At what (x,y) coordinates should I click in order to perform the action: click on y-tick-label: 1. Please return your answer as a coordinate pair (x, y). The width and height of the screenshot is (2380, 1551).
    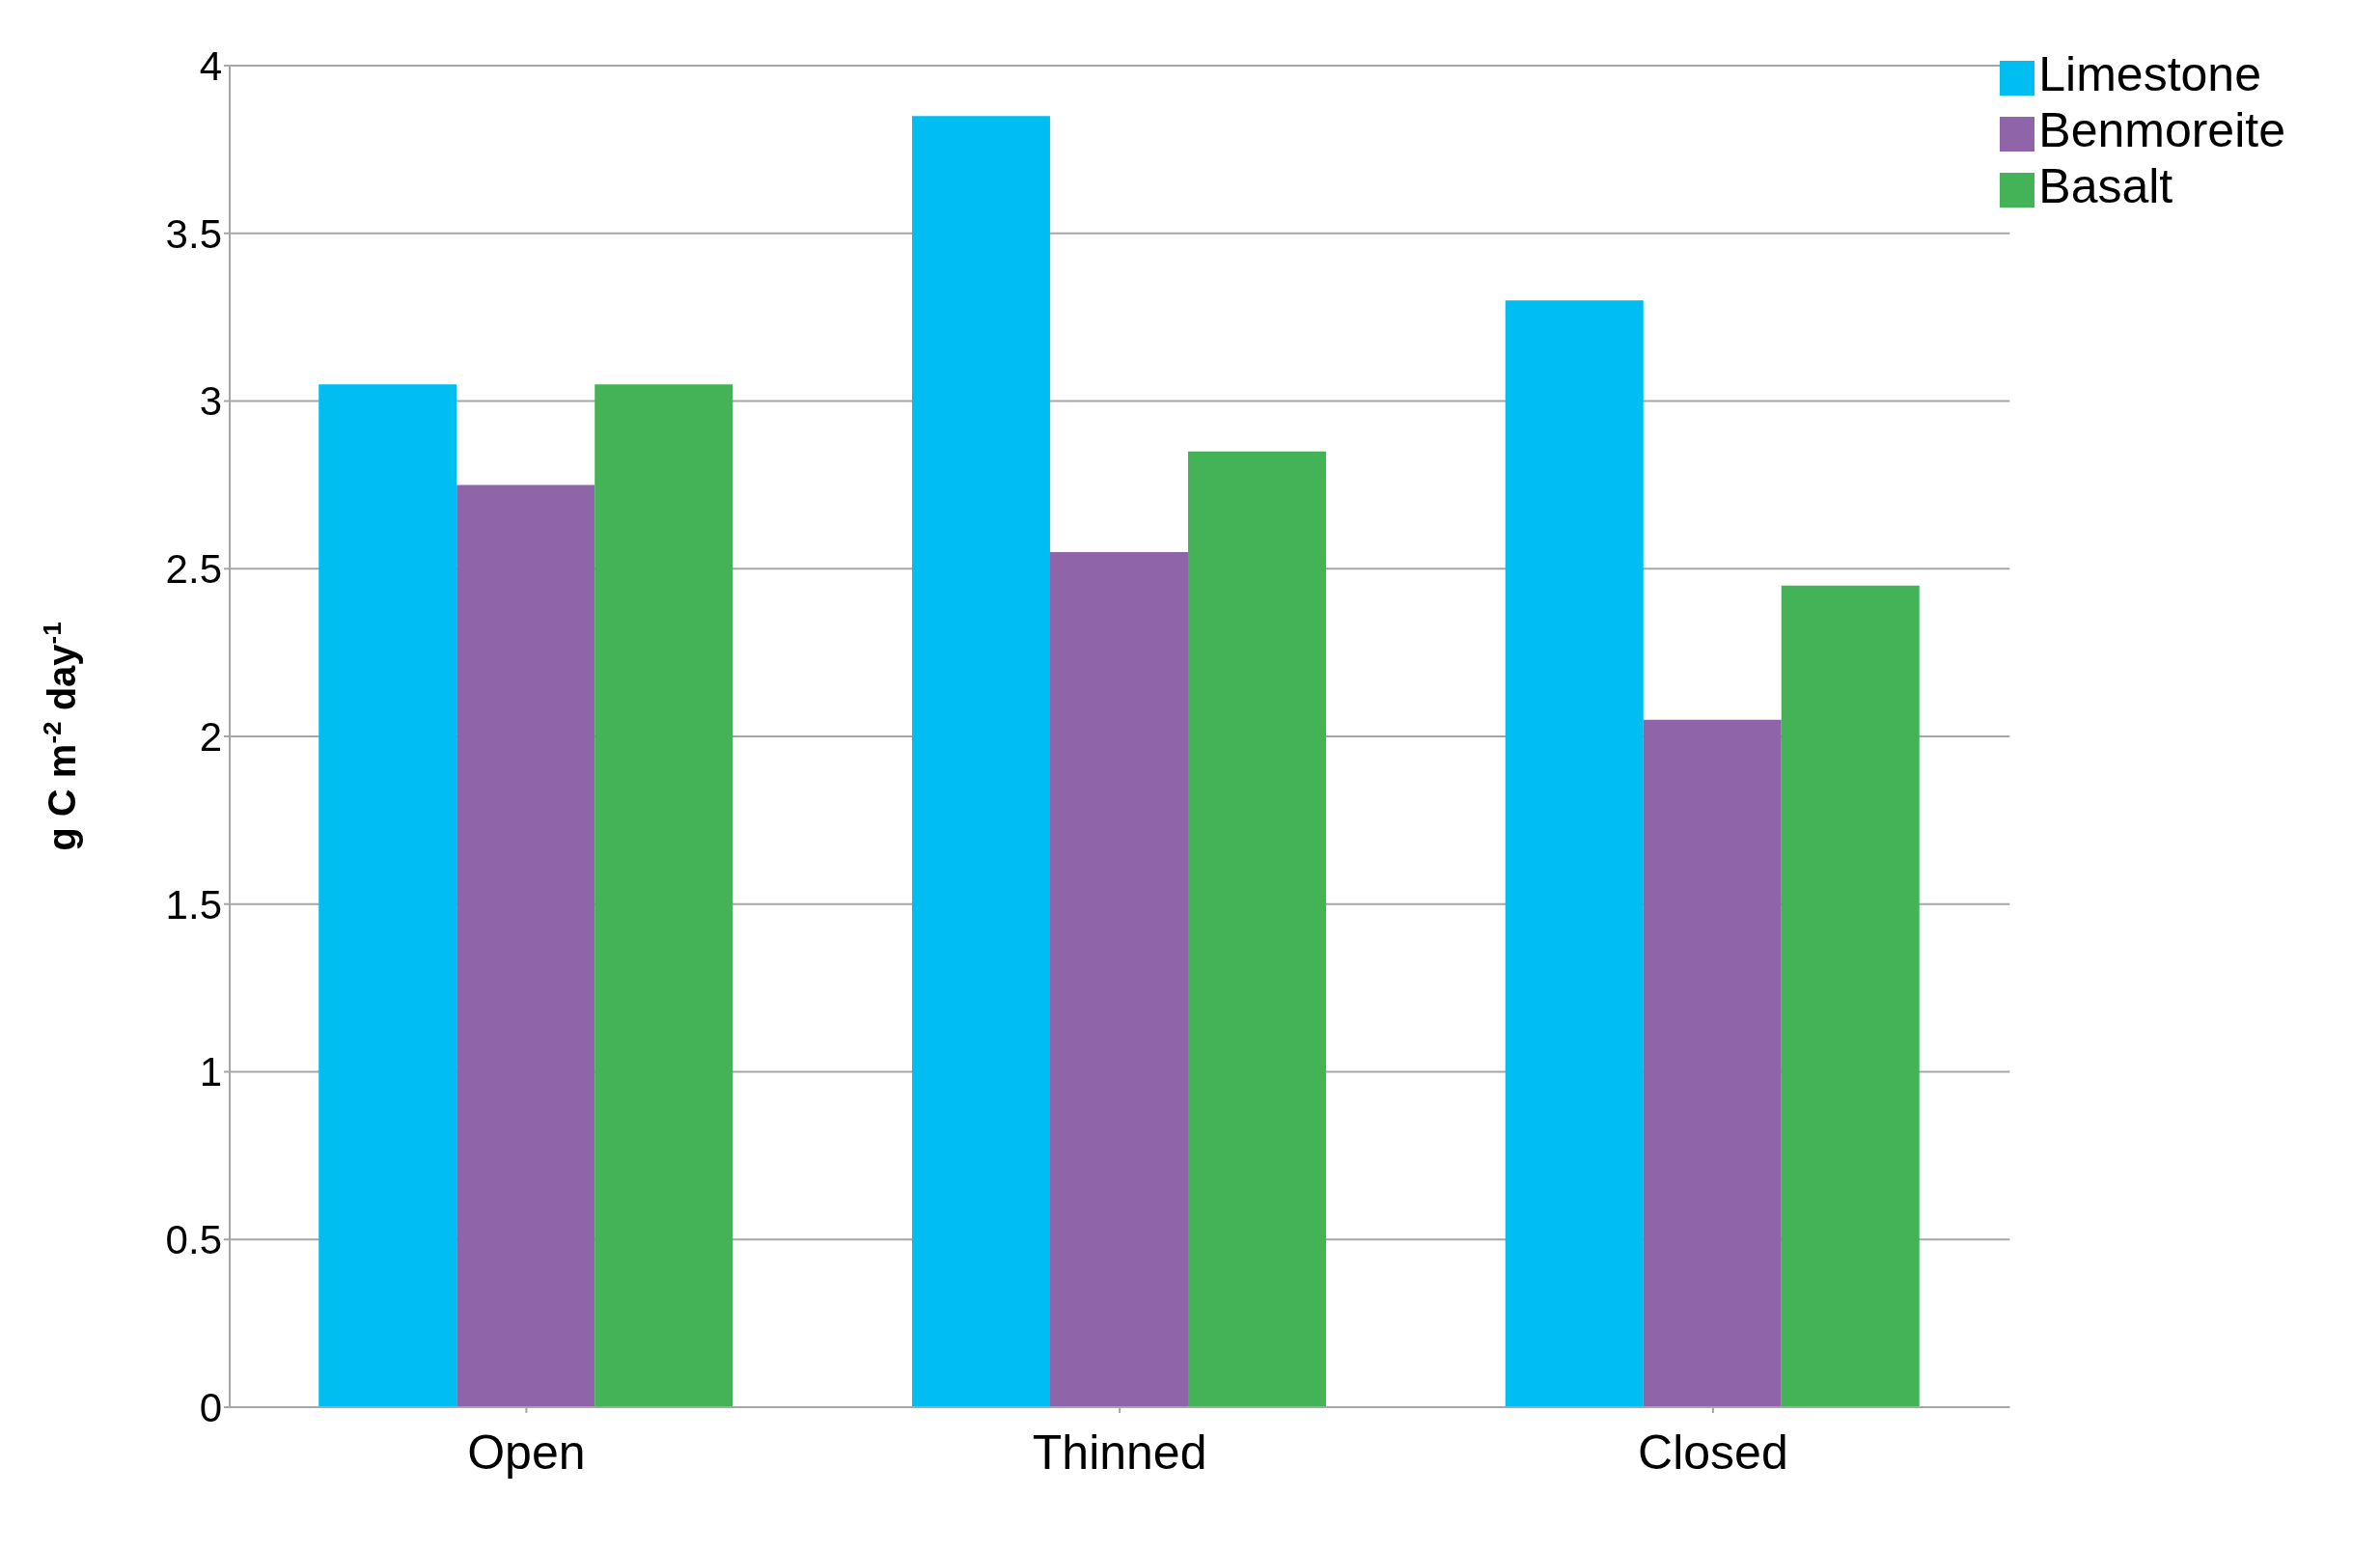
    Looking at the image, I should click on (210, 1072).